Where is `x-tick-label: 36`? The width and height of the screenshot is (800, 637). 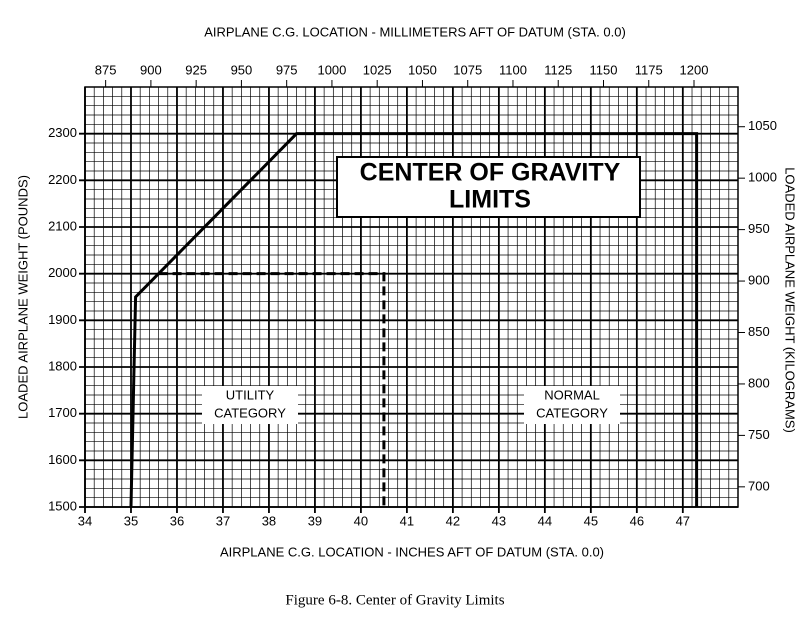 x-tick-label: 36 is located at coordinates (177, 520).